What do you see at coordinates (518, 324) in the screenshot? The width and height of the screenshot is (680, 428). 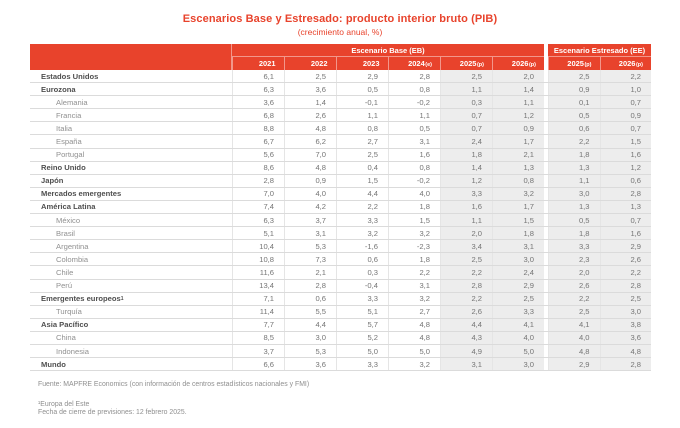 I see `value-cell: 4,1` at bounding box center [518, 324].